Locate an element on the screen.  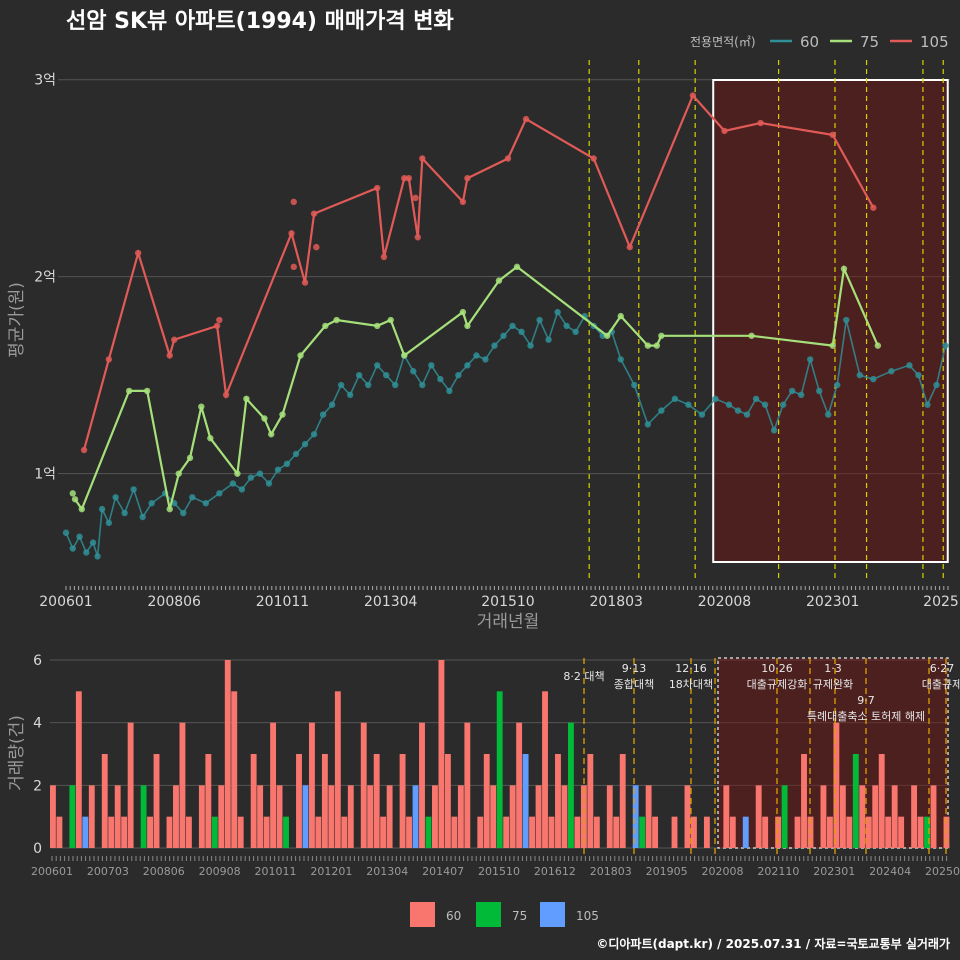
bar-x-tick-label: 202505 is located at coordinates (942, 871).